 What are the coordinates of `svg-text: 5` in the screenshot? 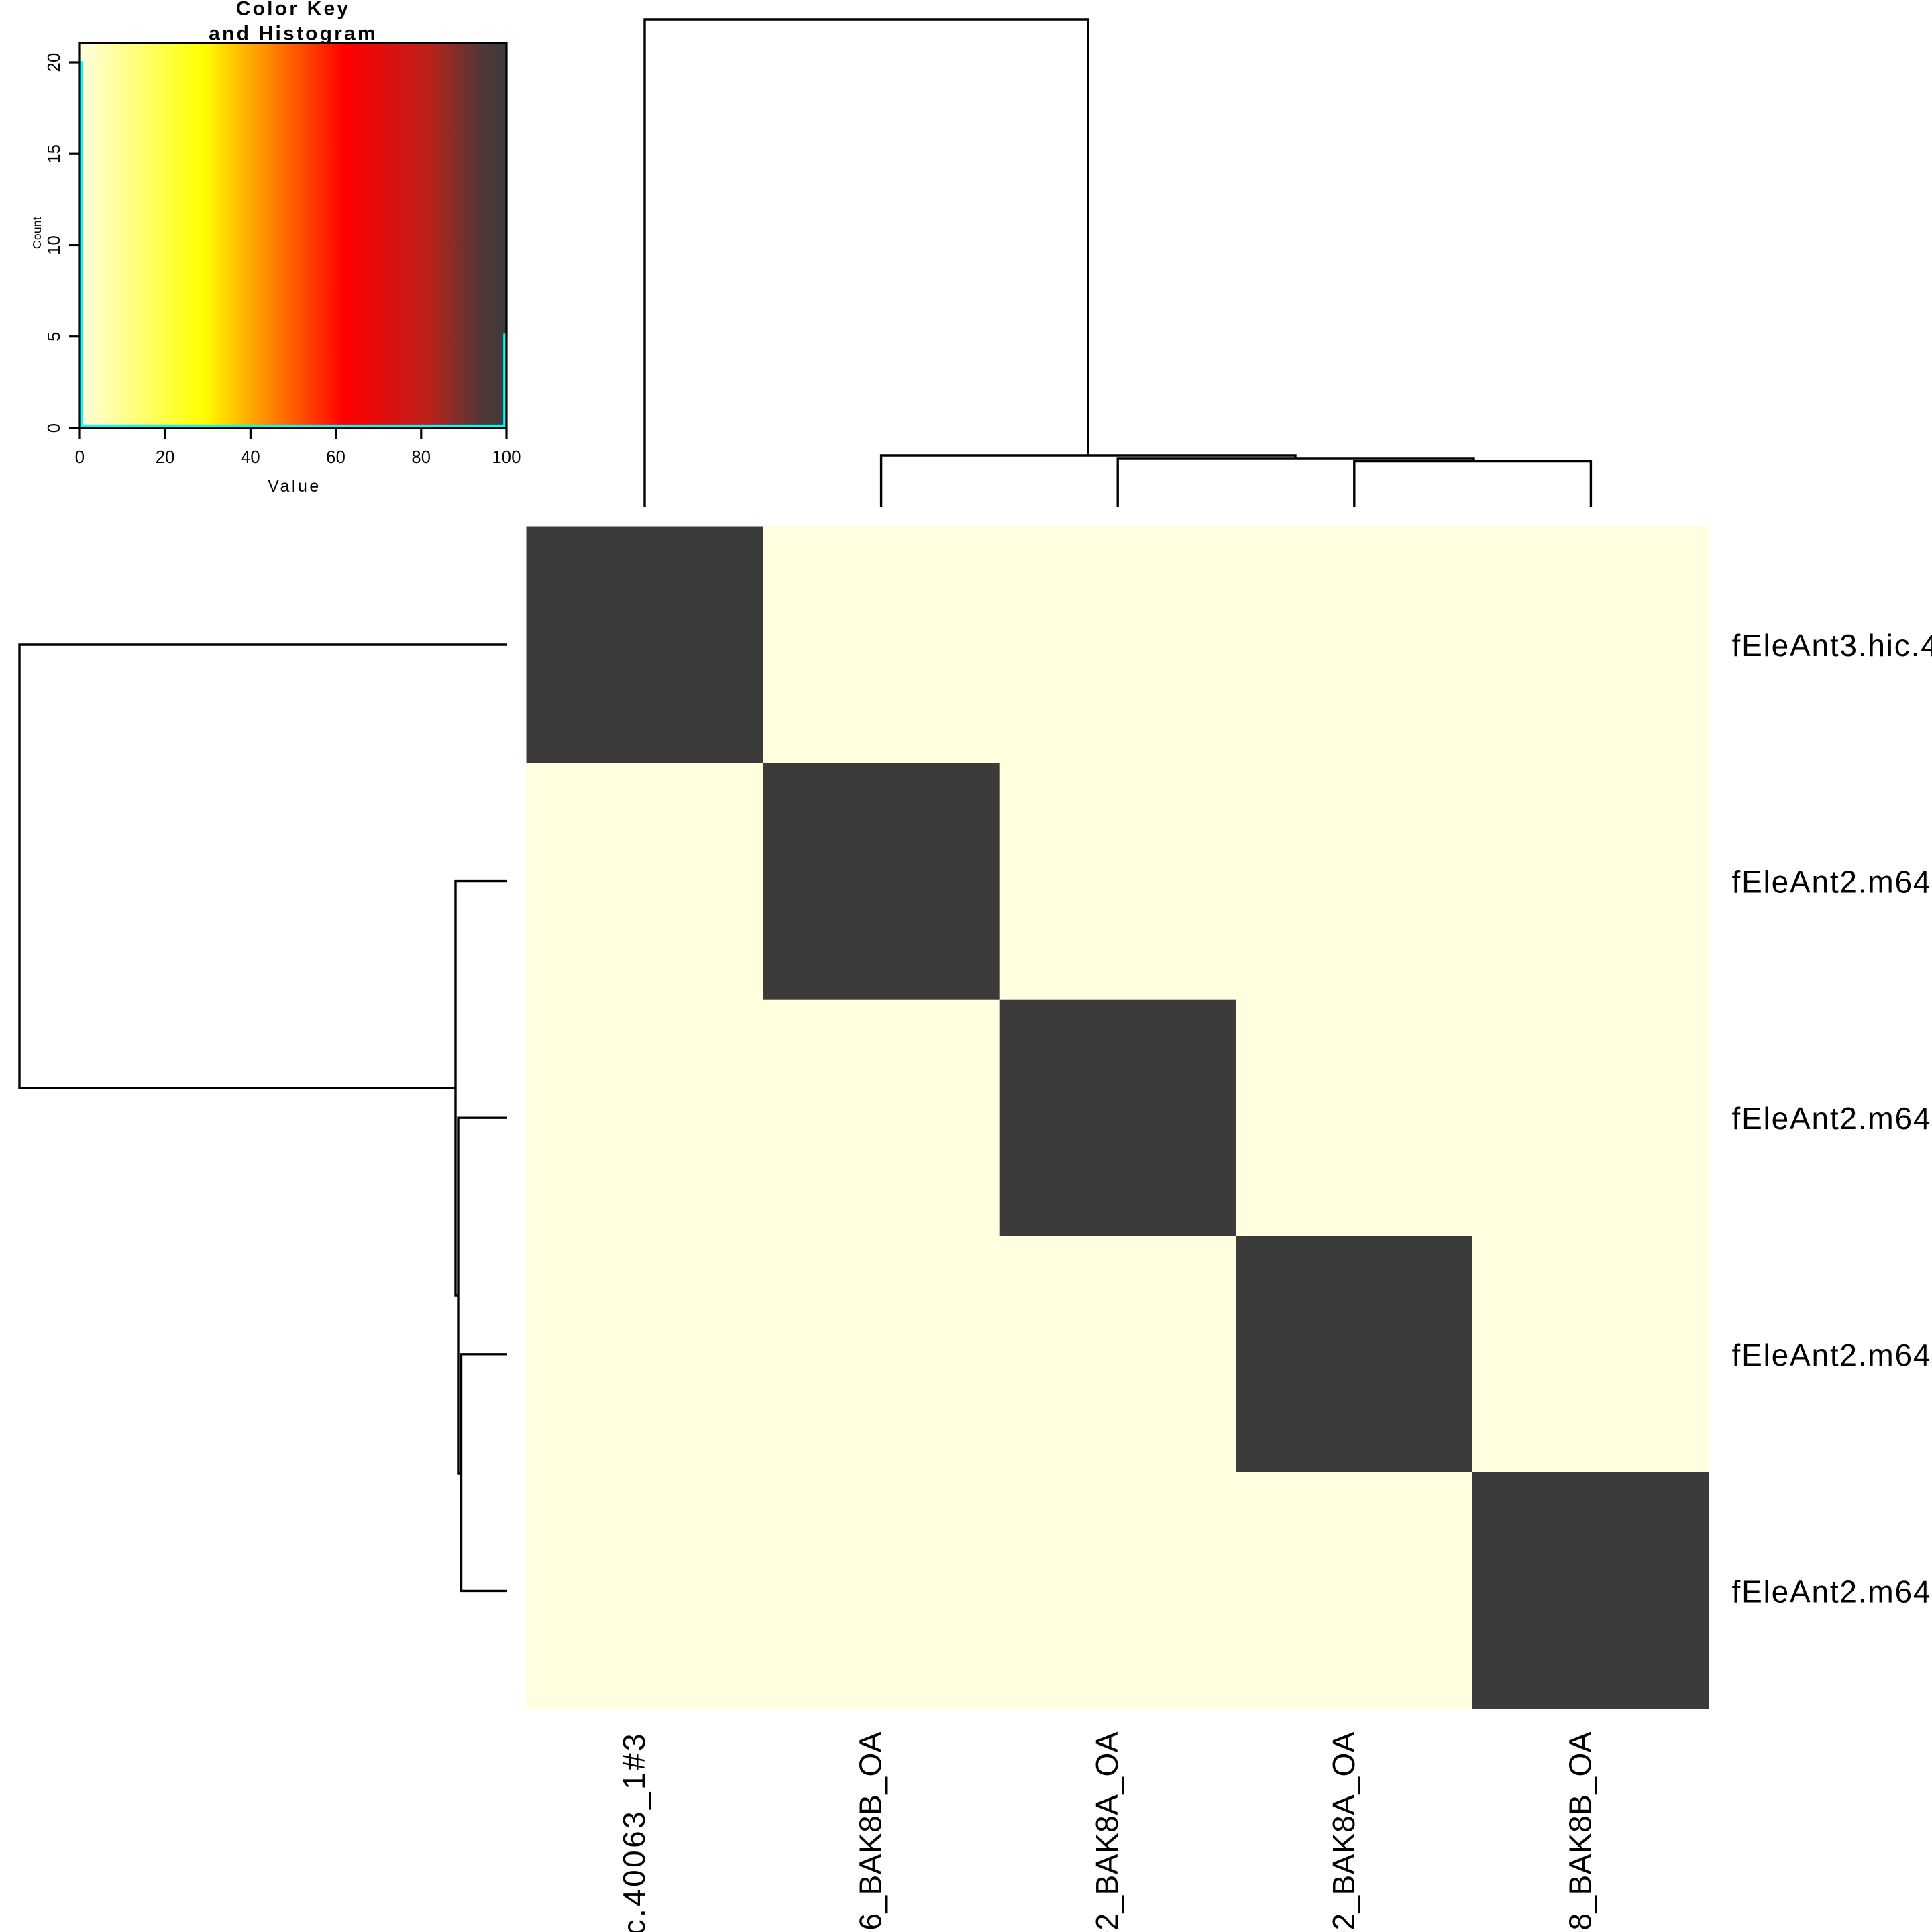 It's located at (54, 336).